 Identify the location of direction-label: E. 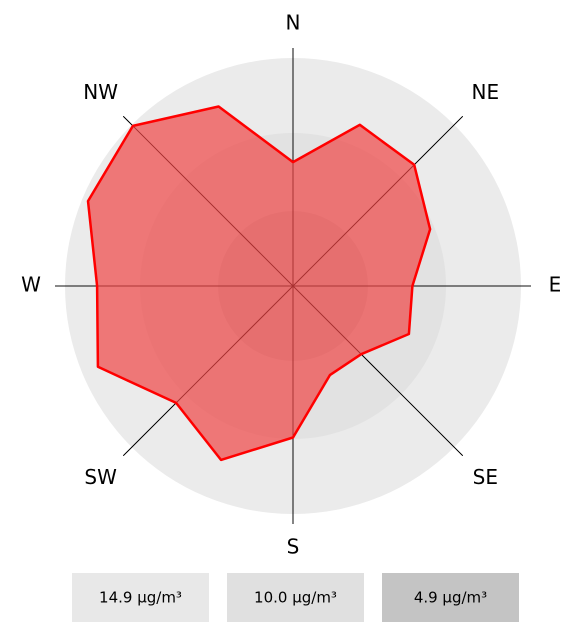
(555, 285).